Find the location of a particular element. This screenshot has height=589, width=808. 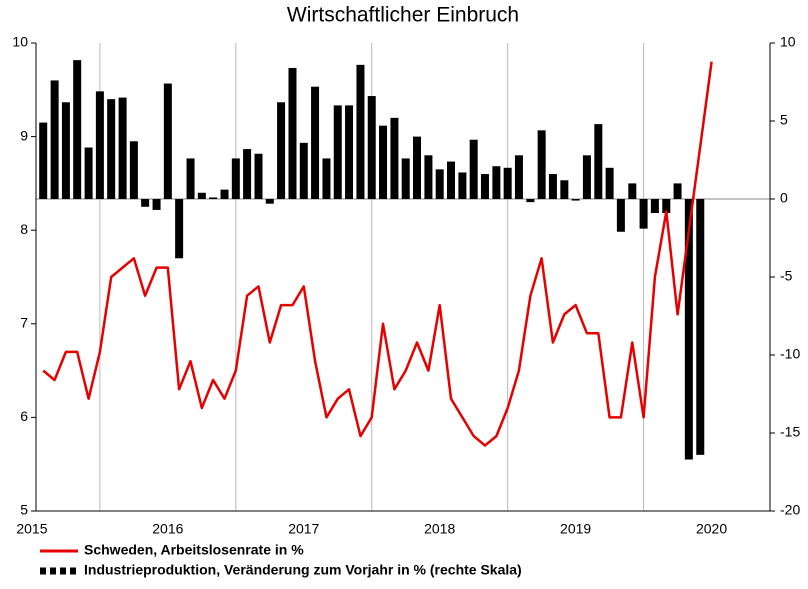

x-tick-label: 2017 is located at coordinates (303, 529).